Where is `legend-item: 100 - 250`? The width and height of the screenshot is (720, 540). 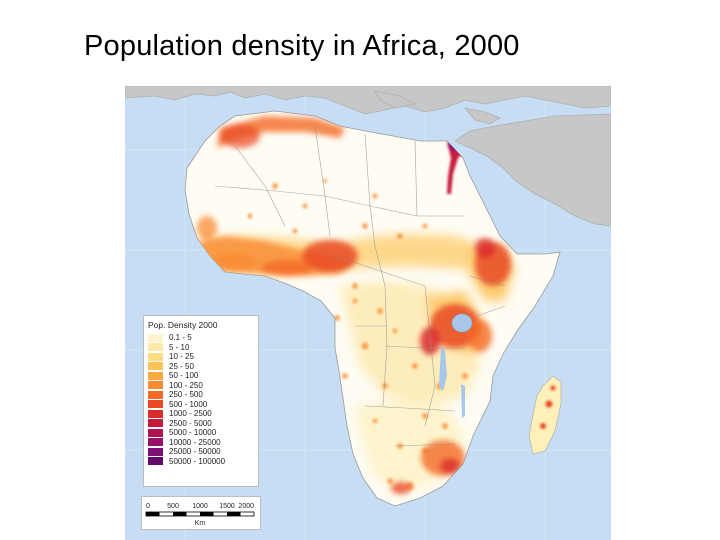 legend-item: 100 - 250 is located at coordinates (201, 386).